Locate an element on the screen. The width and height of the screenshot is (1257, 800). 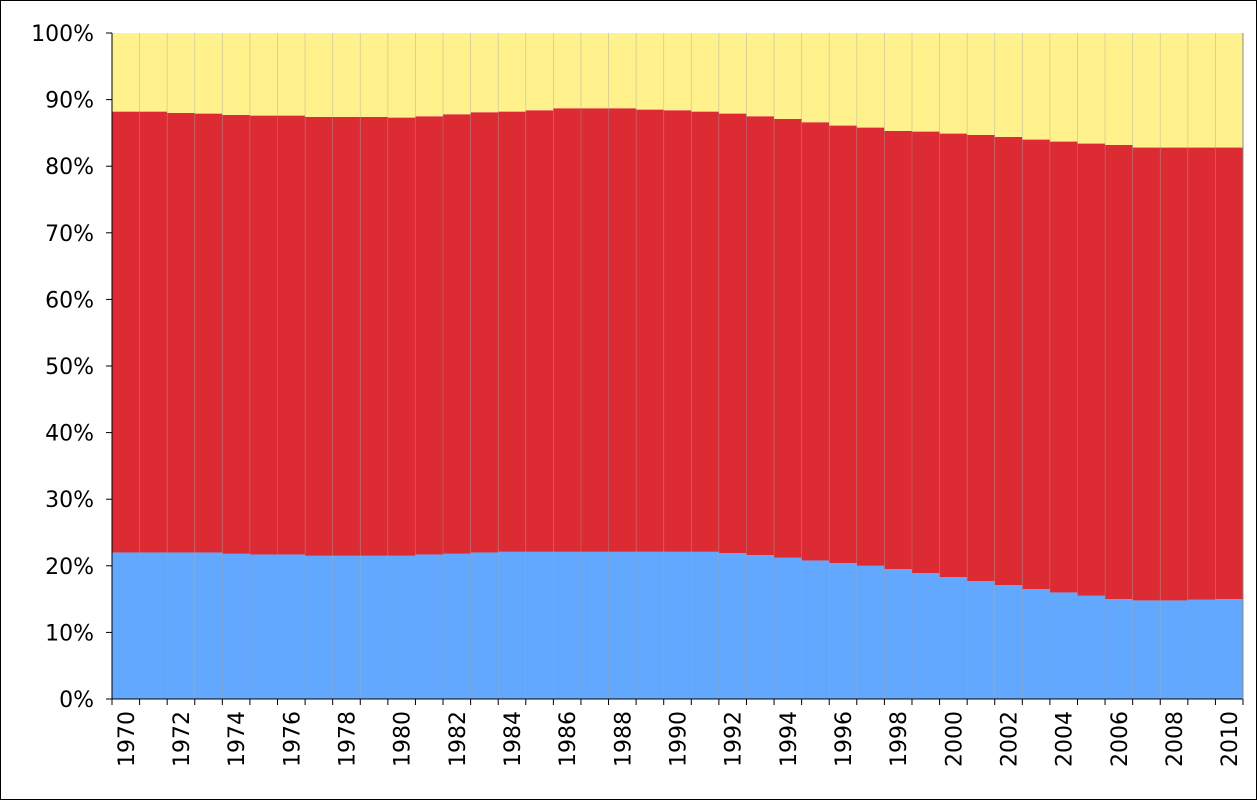
bar-segment-3-1999 is located at coordinates (925, 82).